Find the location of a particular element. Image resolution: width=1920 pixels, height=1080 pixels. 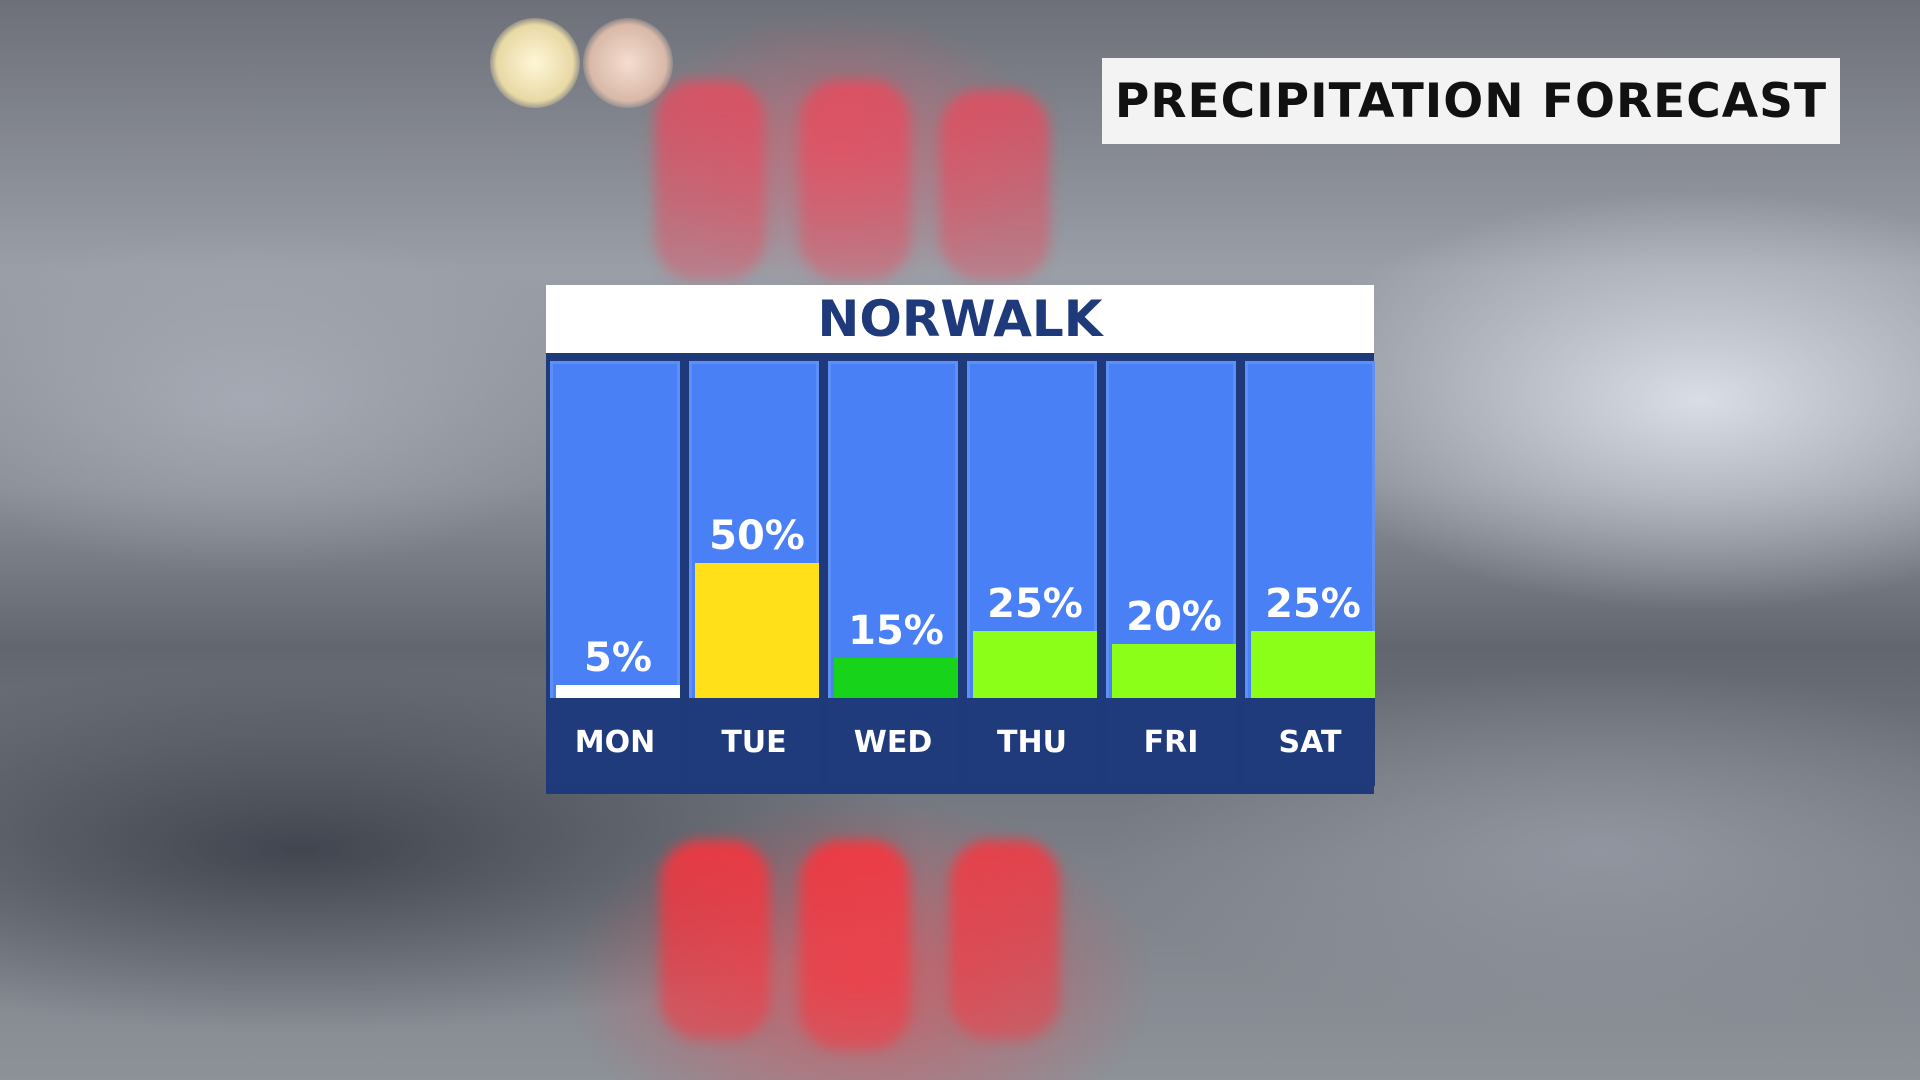

day-cell: FRI is located at coordinates (1171, 742).